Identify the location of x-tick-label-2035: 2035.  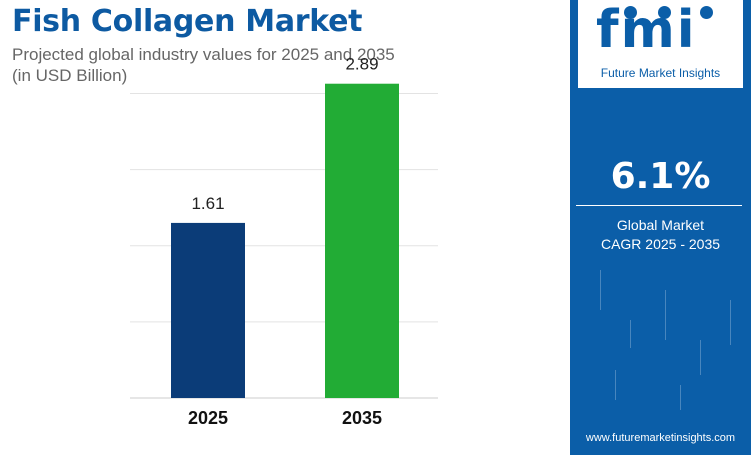
(362, 418).